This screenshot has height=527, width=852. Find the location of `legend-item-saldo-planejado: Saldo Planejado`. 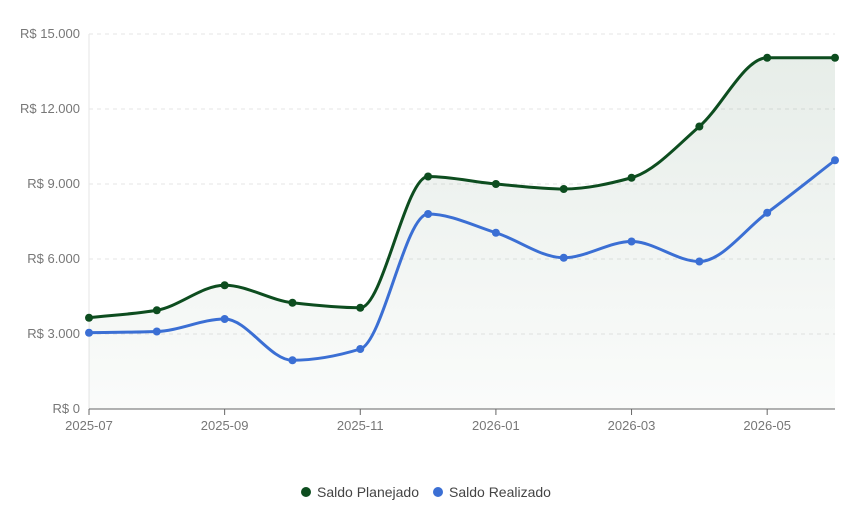

legend-item-saldo-planejado: Saldo Planejado is located at coordinates (360, 492).